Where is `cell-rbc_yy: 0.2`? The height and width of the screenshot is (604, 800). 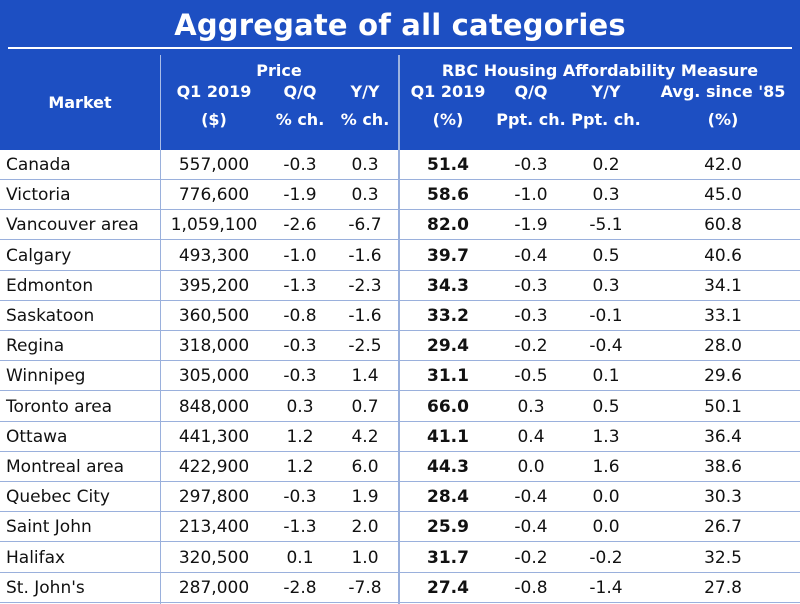
cell-rbc_yy: 0.2 is located at coordinates (606, 165).